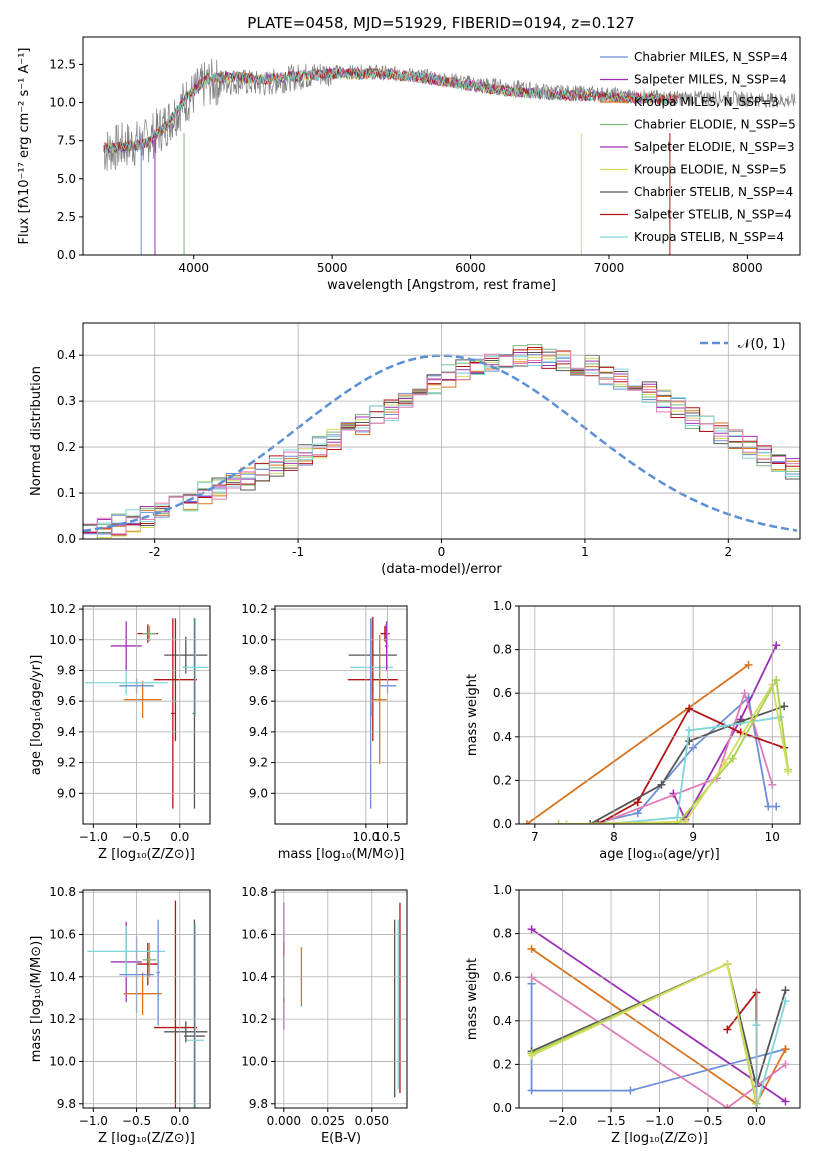  I want to click on x-tick-label: 8000, so click(747, 268).